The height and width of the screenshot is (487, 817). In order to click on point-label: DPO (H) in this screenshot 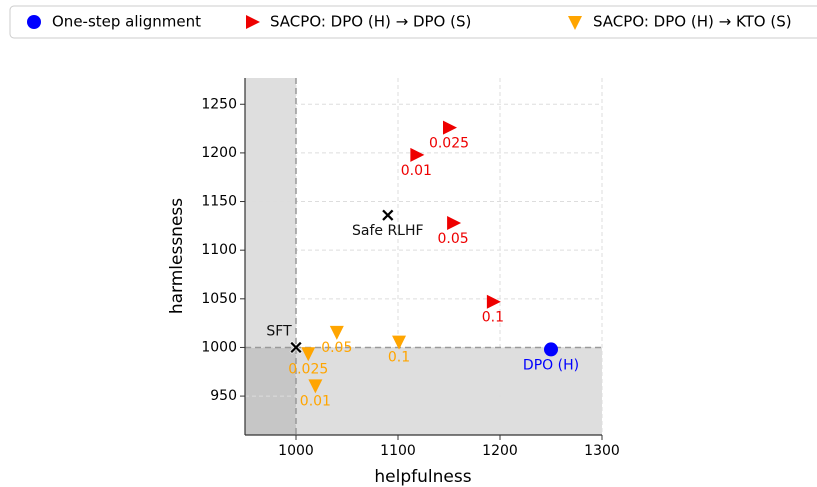, I will do `click(551, 365)`.